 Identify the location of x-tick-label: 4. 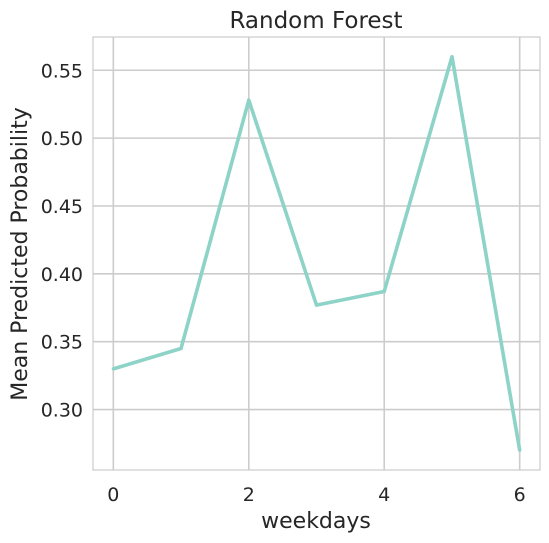
(384, 495).